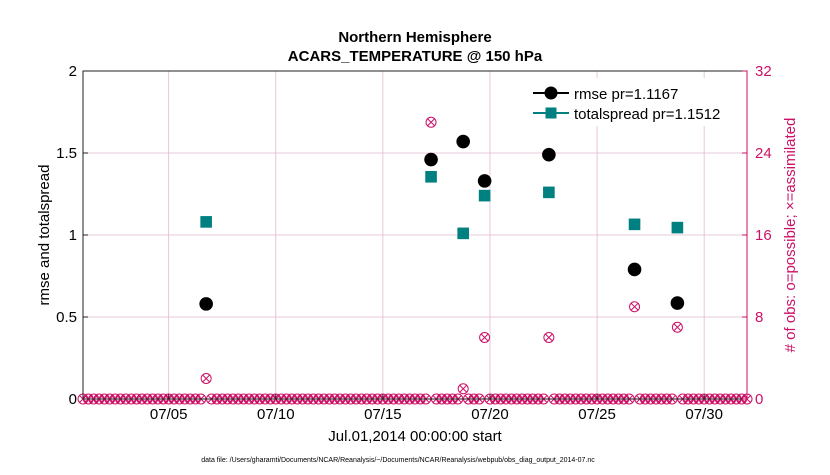  I want to click on y-tick-label-left: 0.5, so click(66, 317).